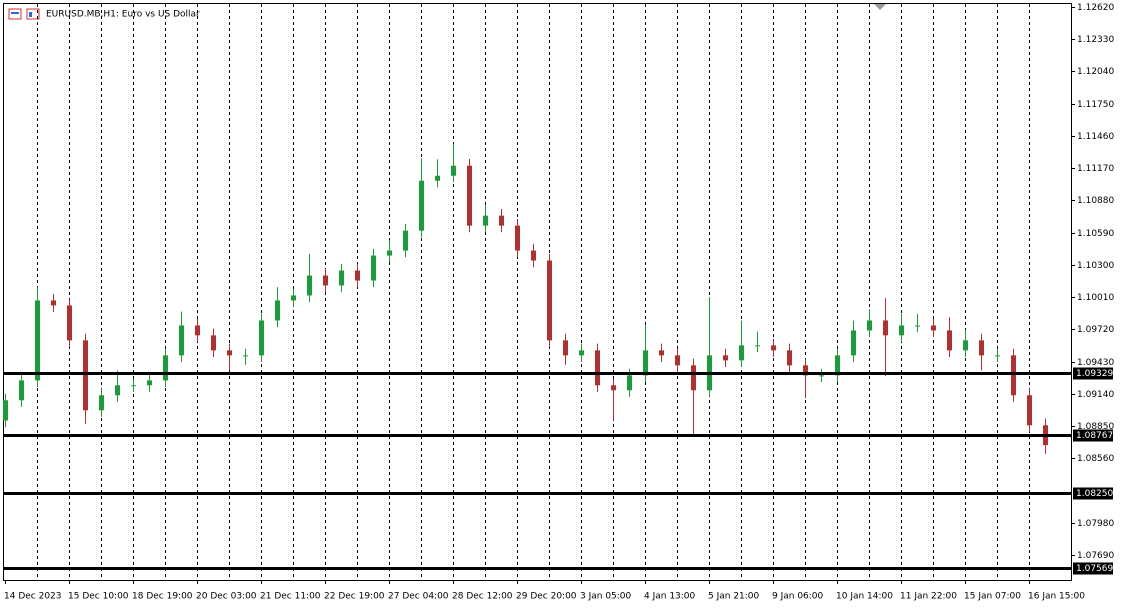  What do you see at coordinates (734, 597) in the screenshot?
I see `x-tick-label: 5 Jan 21:00` at bounding box center [734, 597].